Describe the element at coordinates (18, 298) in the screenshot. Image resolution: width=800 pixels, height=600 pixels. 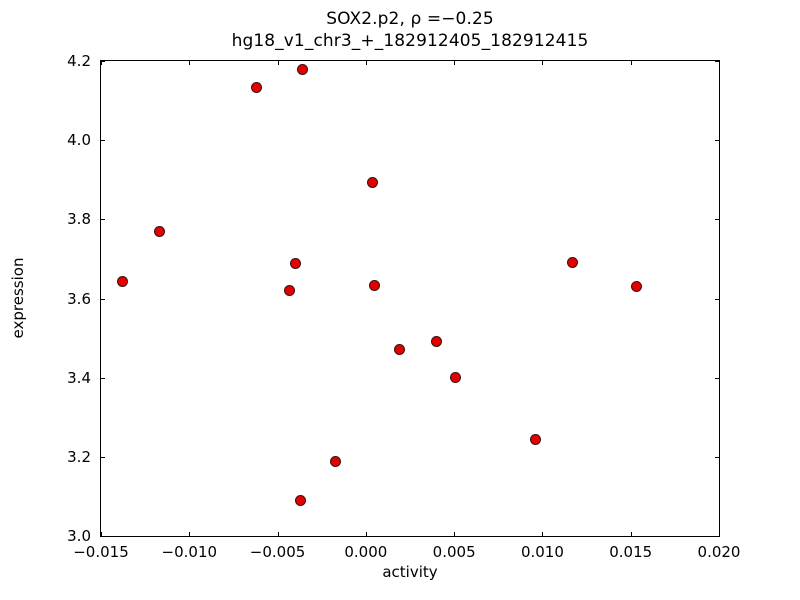
I see `y-axis-label: expression` at that location.